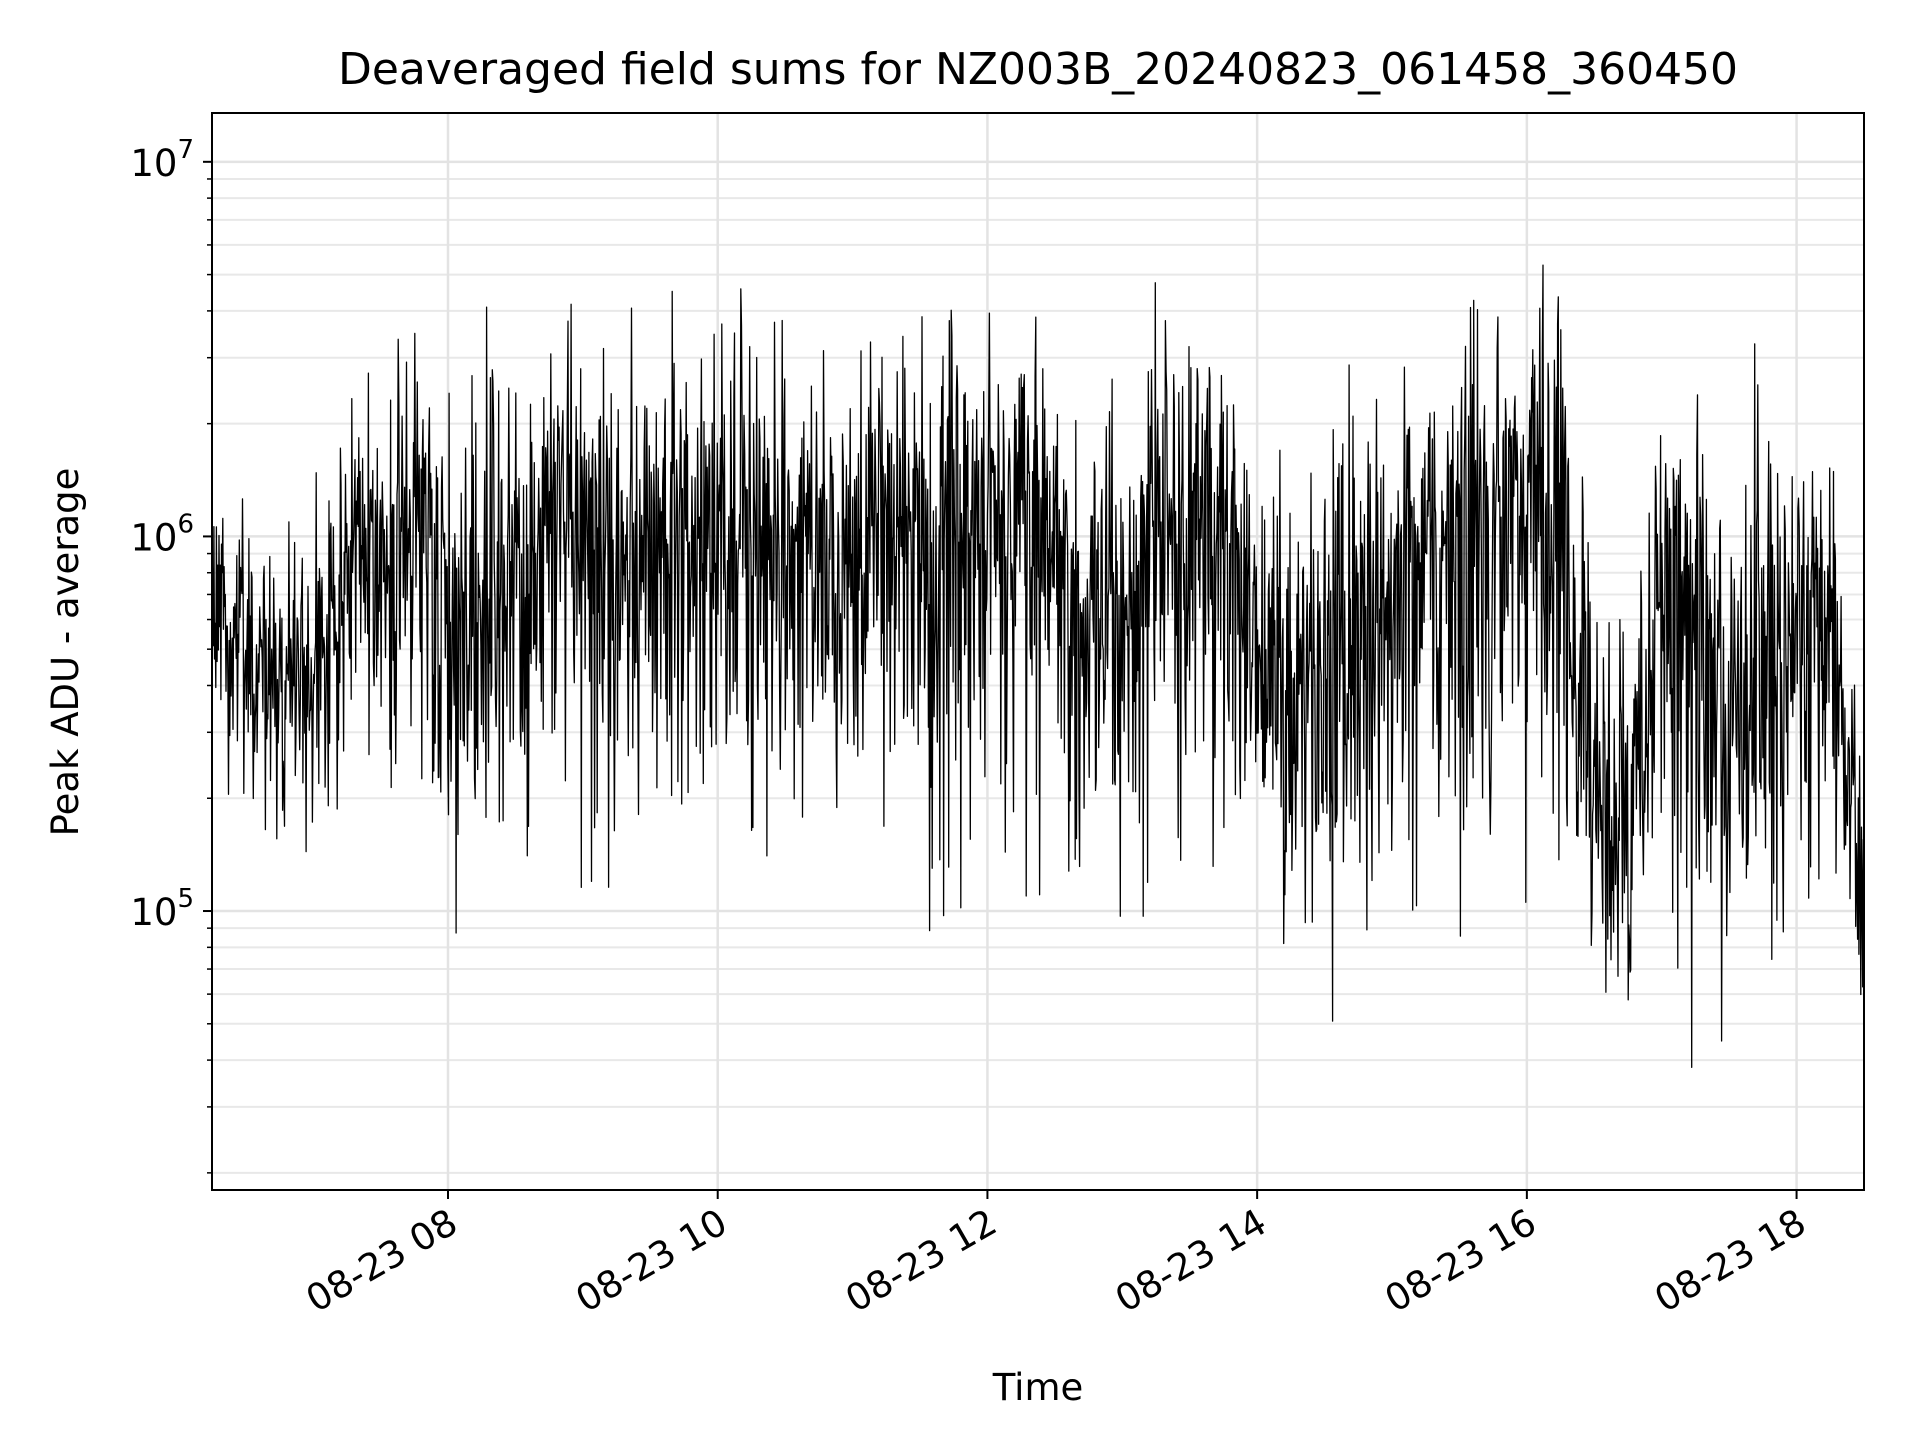 The width and height of the screenshot is (1920, 1440). Describe the element at coordinates (1038, 1387) in the screenshot. I see `x-axis-label: Time` at that location.